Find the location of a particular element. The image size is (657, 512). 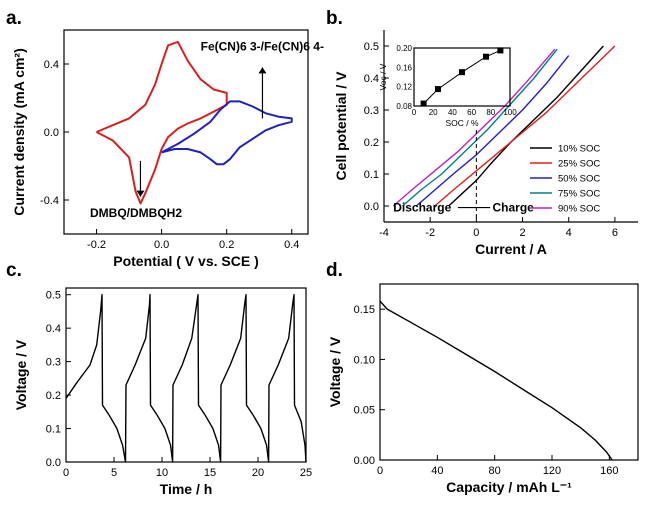

panel-d-label: d. is located at coordinates (334, 270).